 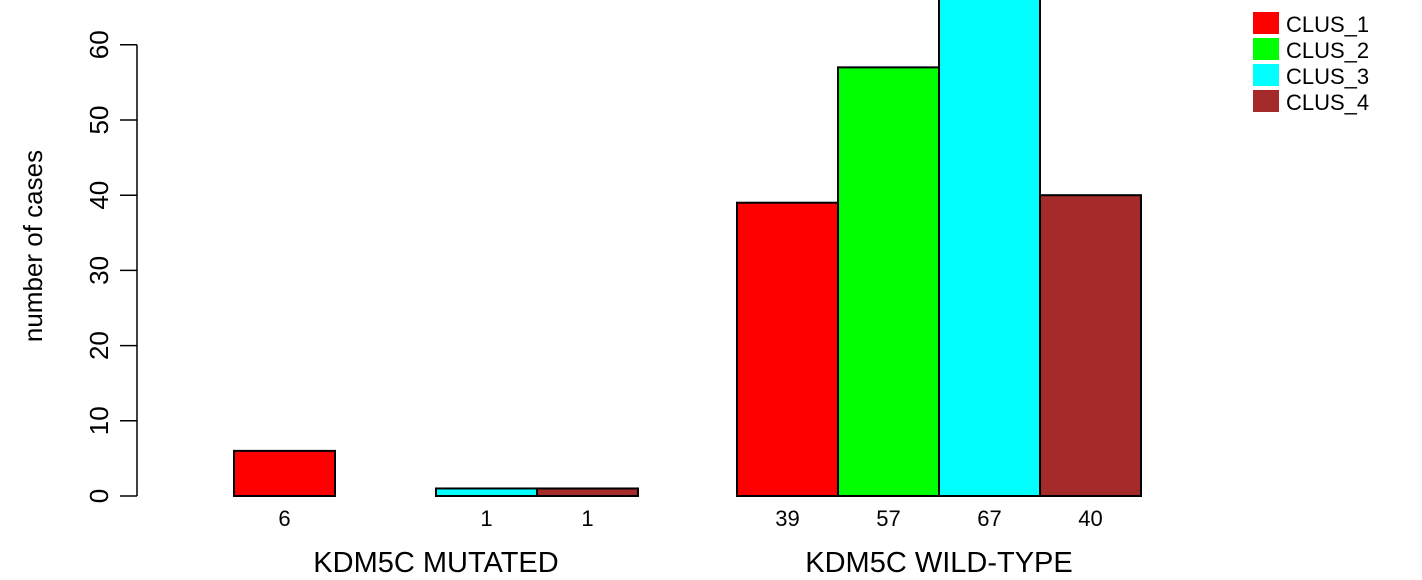 What do you see at coordinates (690, 518) in the screenshot?
I see `bar-value-labels: 6 1 1 39 57 67 40` at bounding box center [690, 518].